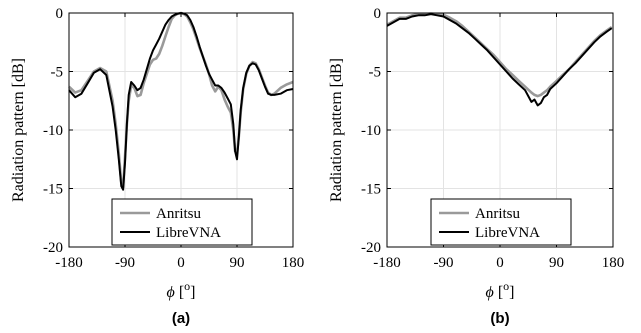 The height and width of the screenshot is (333, 641). Describe the element at coordinates (499, 318) in the screenshot. I see `panel-label: (b)` at that location.